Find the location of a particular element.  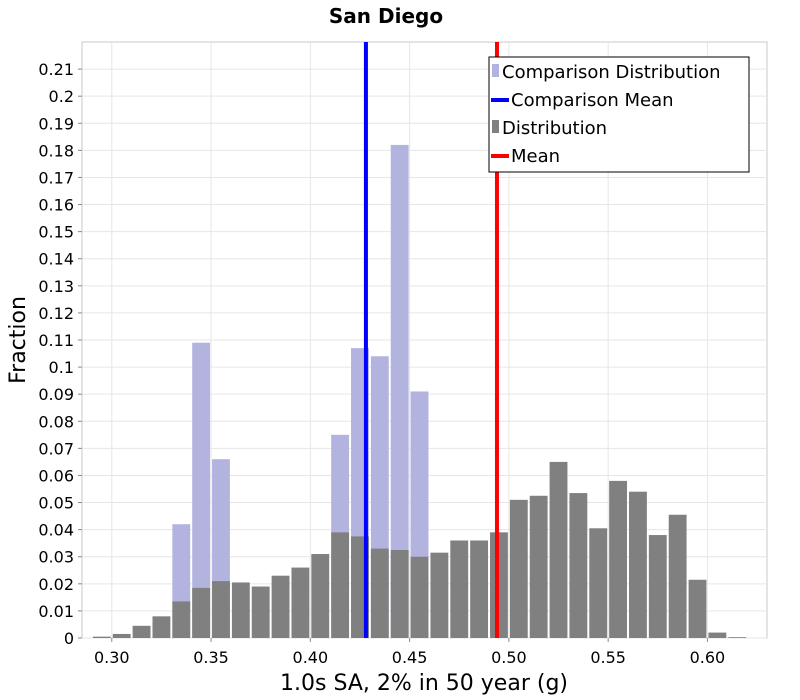

legend-label-comparison-mean: Comparison Mean is located at coordinates (592, 100).